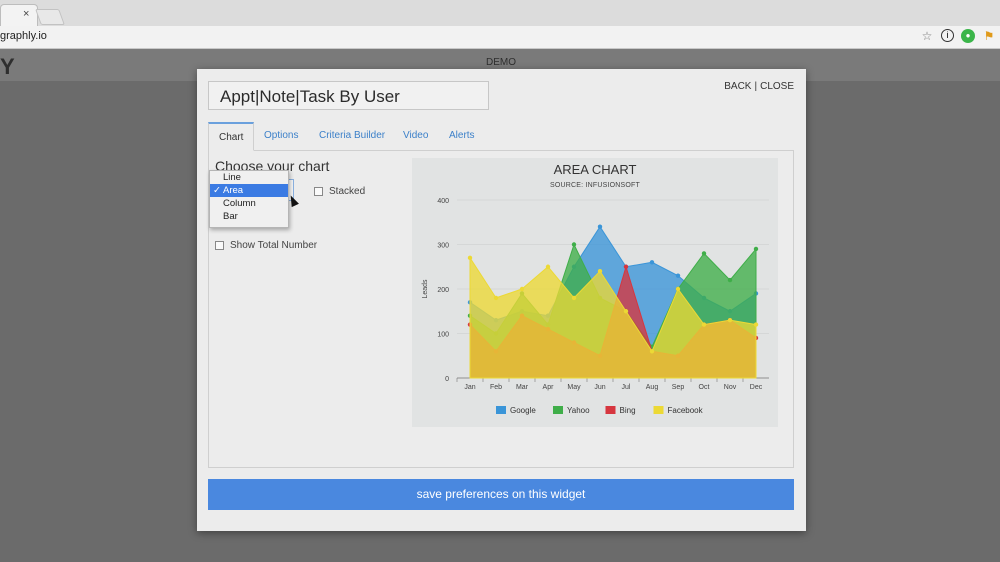  I want to click on chart-subtitle: SOURCE: INFUSIONSOFT, so click(595, 185).